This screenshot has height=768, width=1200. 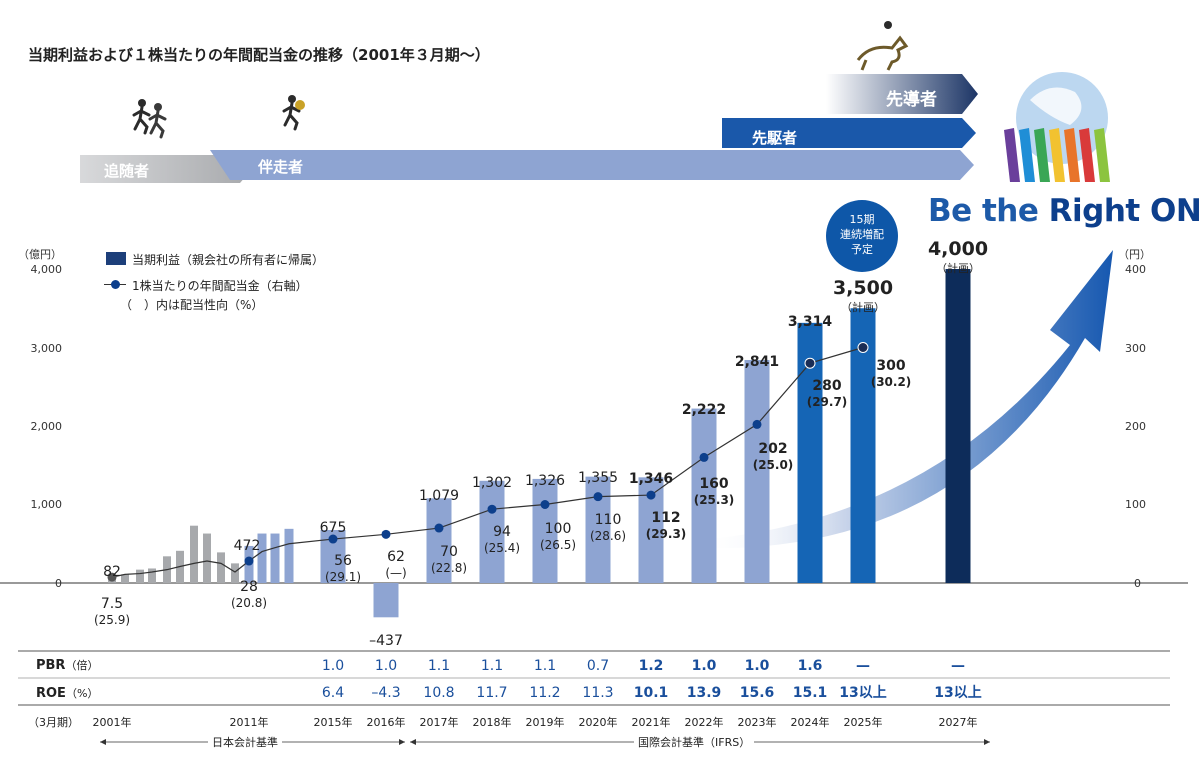 I want to click on dividend-label-2020: 110, so click(x=608, y=520).